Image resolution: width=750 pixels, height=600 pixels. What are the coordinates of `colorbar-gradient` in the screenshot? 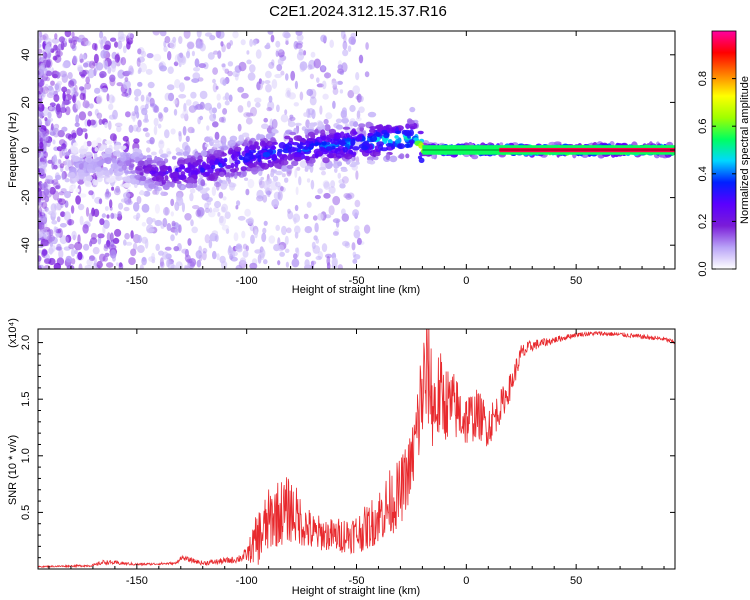 It's located at (724, 150).